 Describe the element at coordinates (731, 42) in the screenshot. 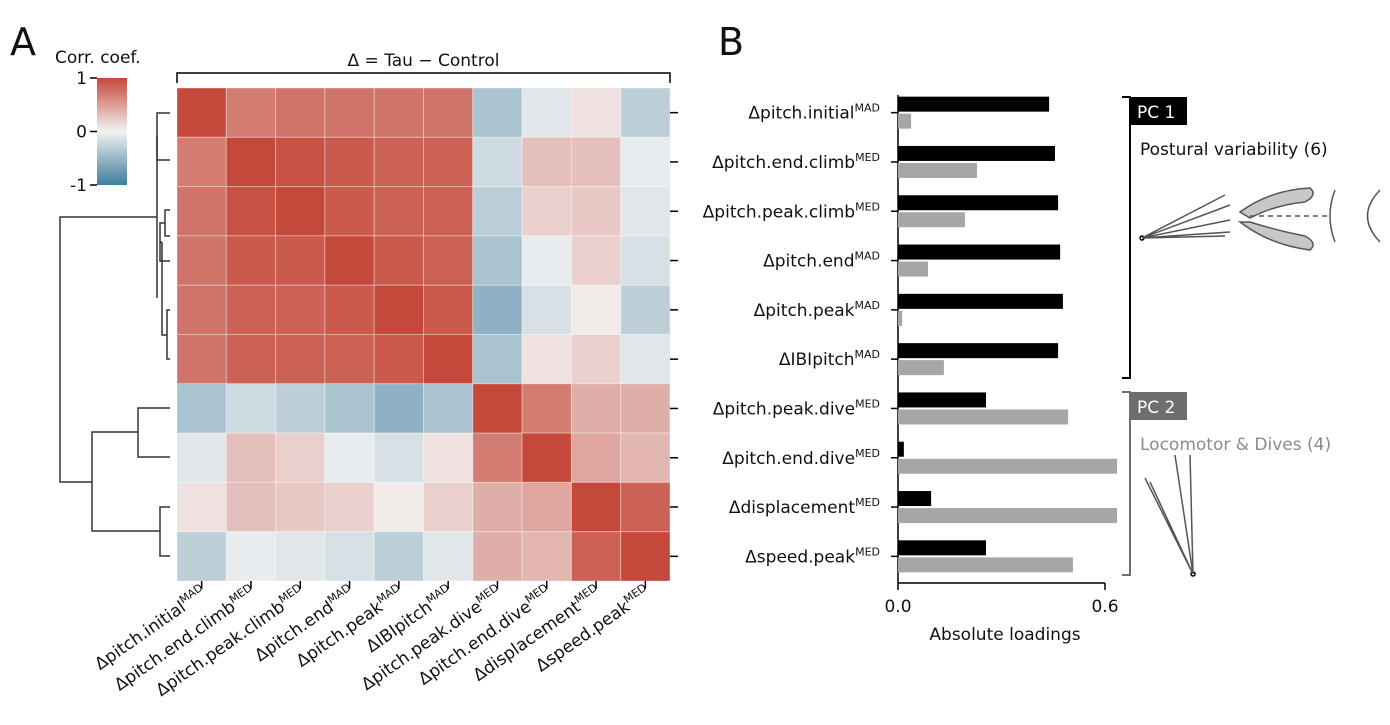

I see `panel-label: B` at that location.